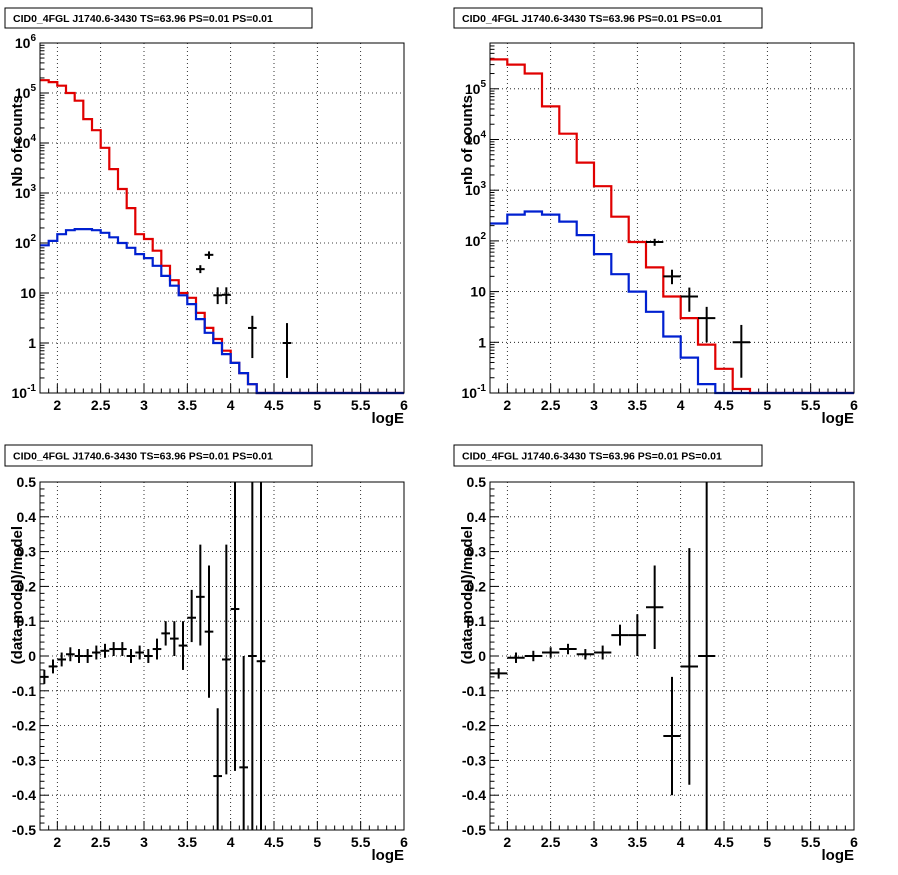  I want to click on y-tick-label: -0.2, so click(474, 726).